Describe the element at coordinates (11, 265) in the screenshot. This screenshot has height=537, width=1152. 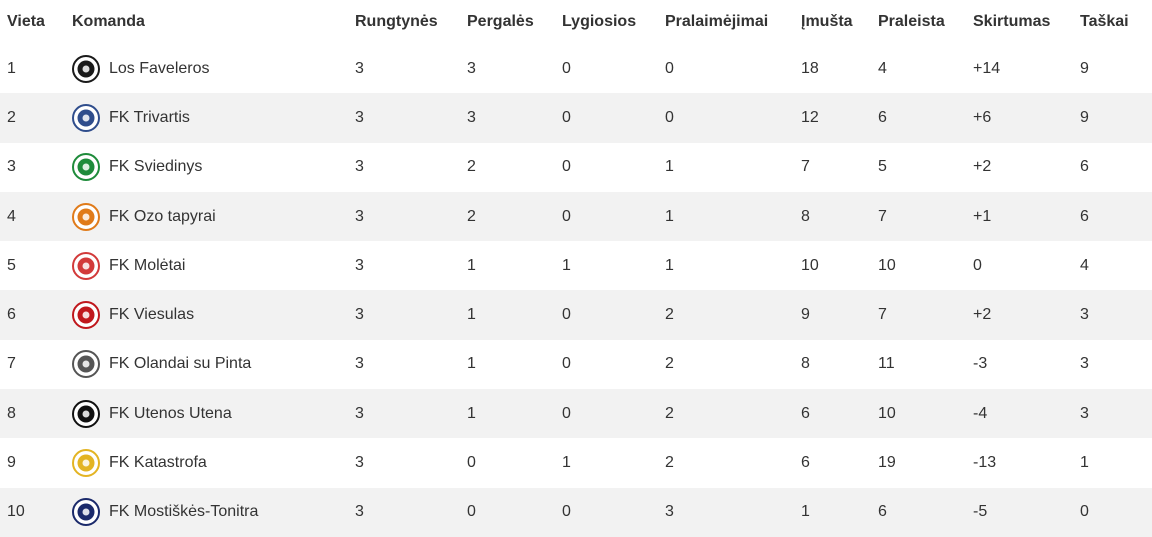
I see `place-cell: 5` at that location.